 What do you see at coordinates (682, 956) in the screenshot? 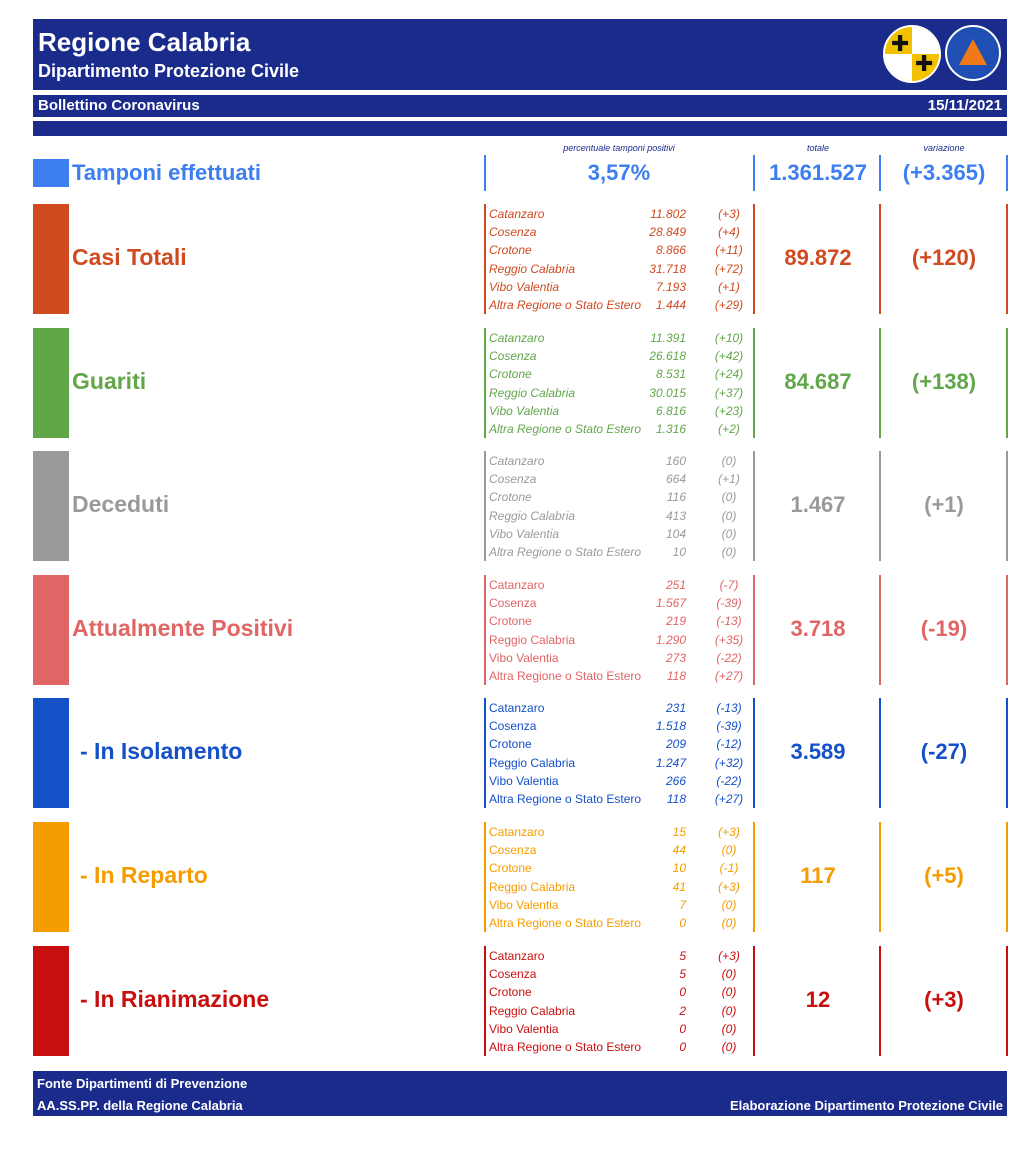
I see `province-value: 5` at bounding box center [682, 956].